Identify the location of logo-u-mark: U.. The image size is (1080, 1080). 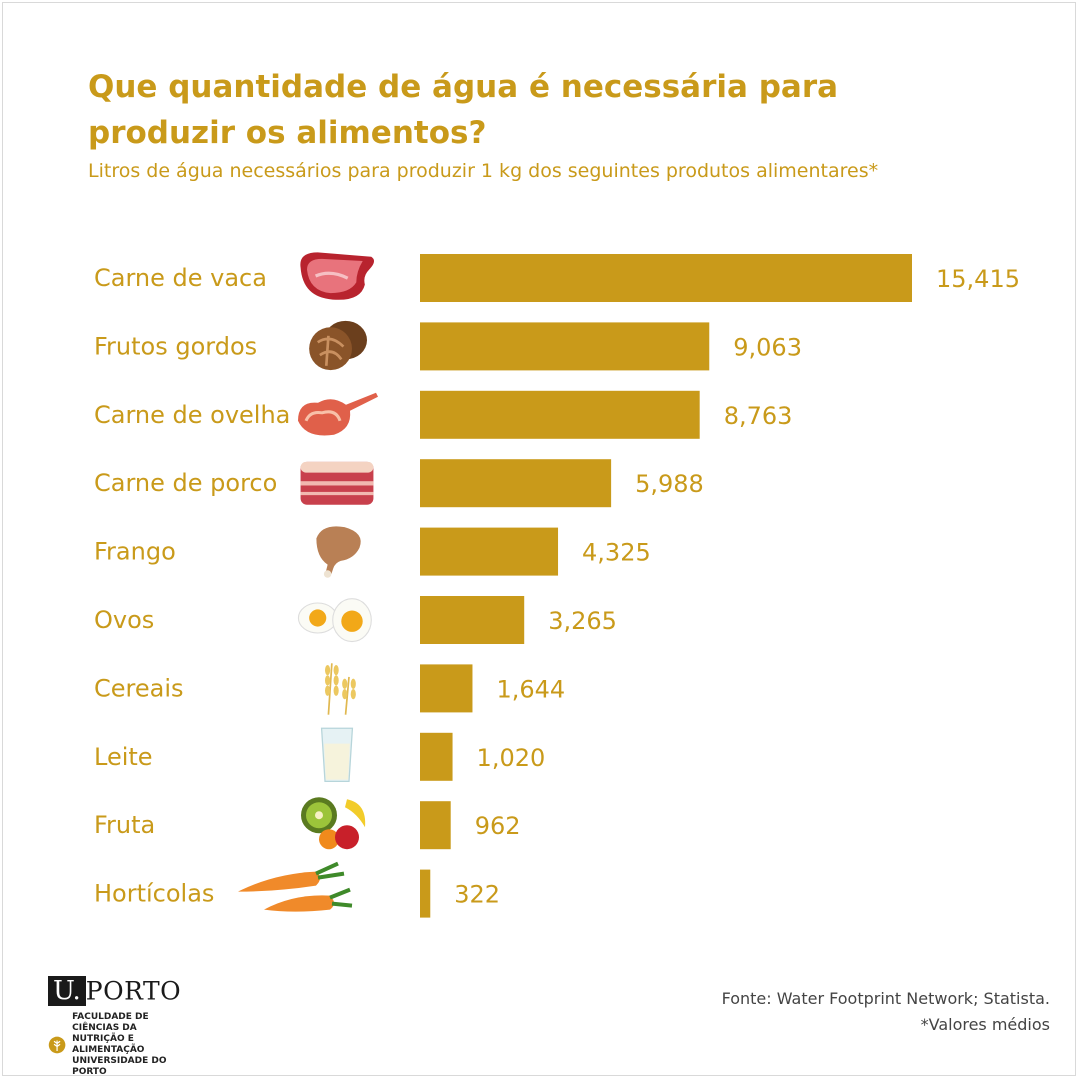
(67, 991).